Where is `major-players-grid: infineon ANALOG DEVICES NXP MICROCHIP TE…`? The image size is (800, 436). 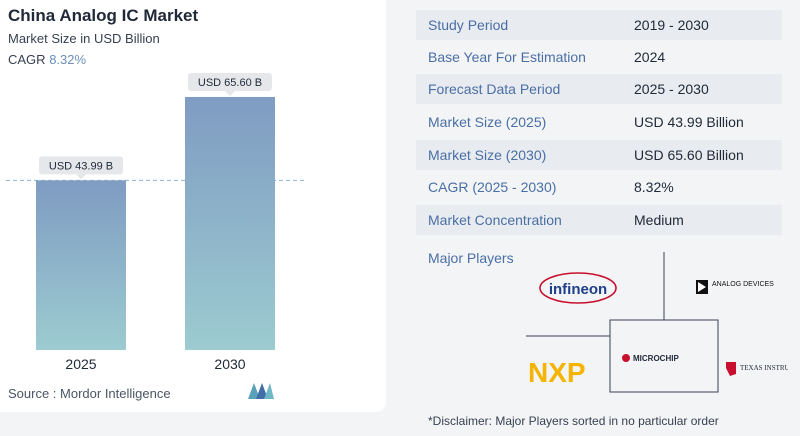 major-players-grid: infineon ANALOG DEVICES NXP MICROCHIP TE… is located at coordinates (657, 322).